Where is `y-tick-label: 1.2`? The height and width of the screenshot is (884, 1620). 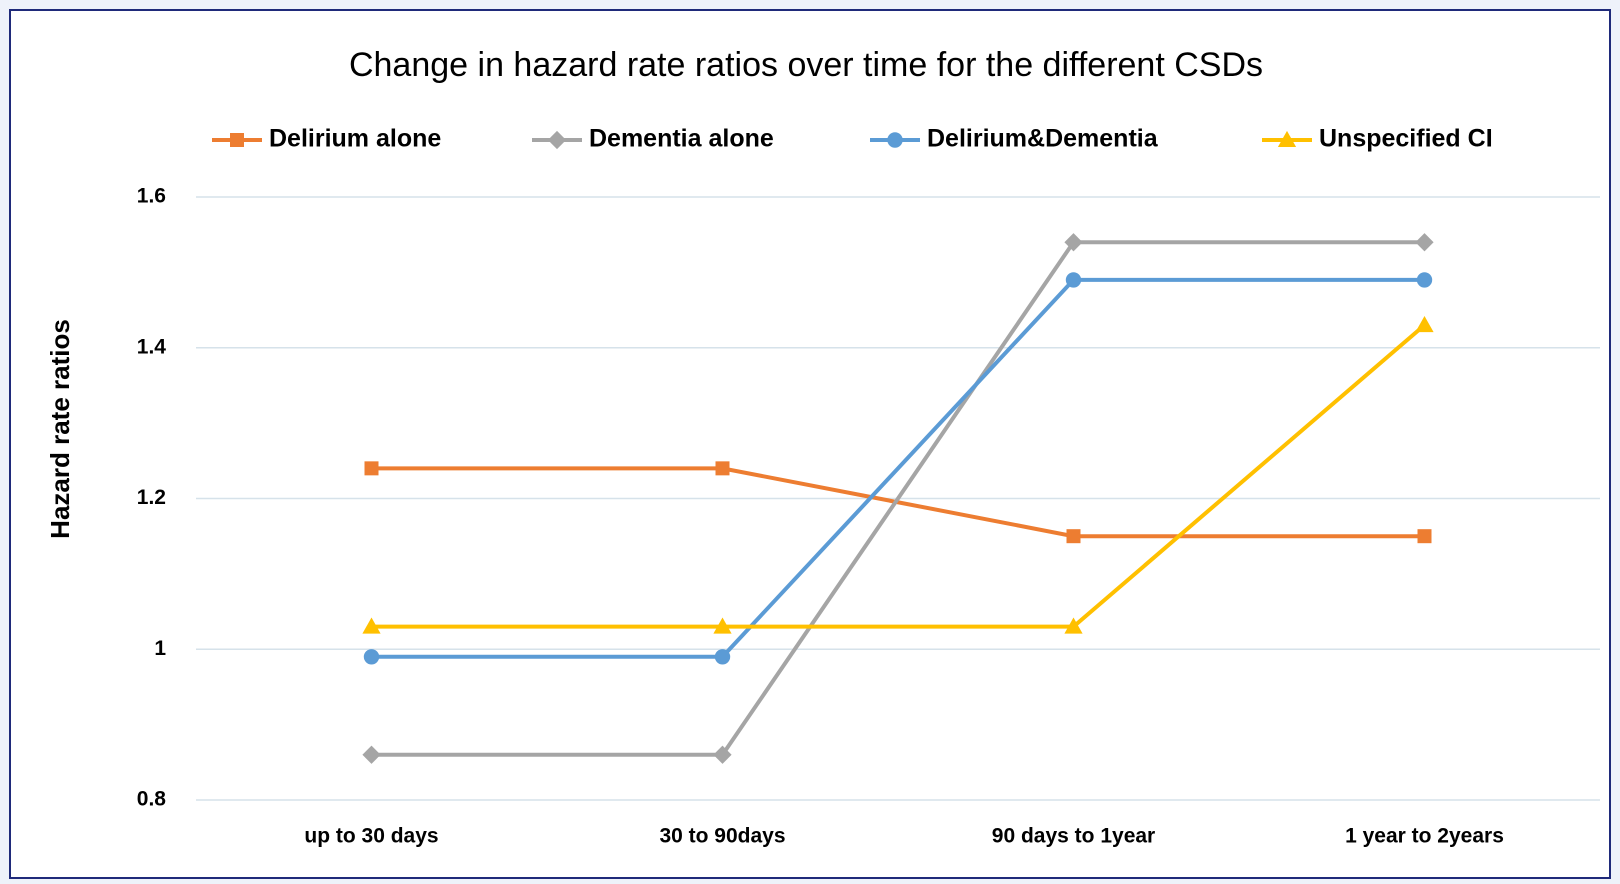
y-tick-label: 1.2 is located at coordinates (151, 497).